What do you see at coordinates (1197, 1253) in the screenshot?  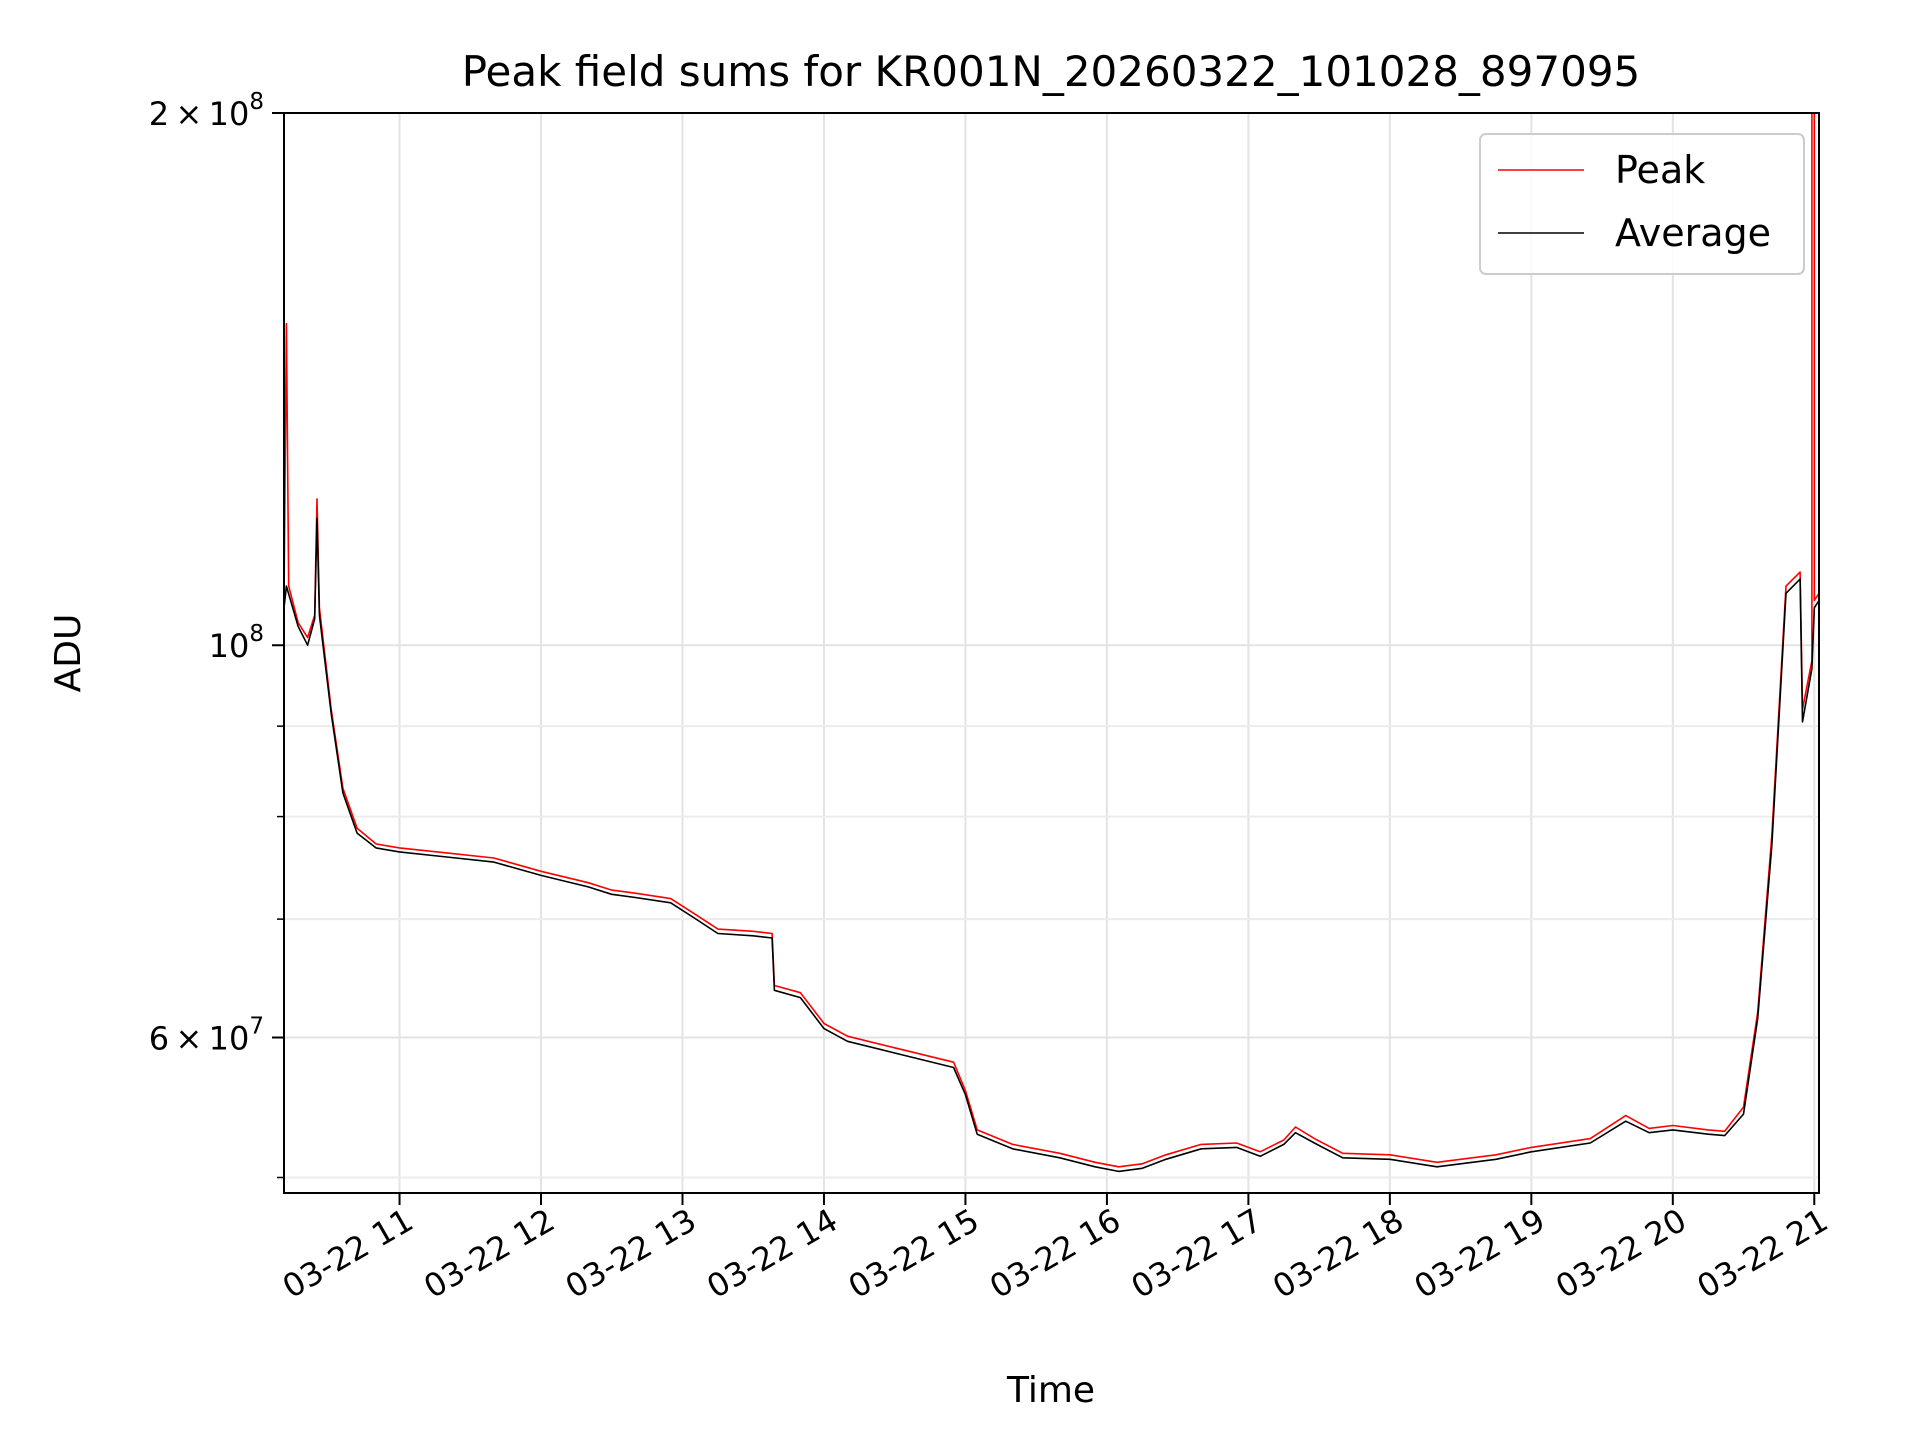 I see `x-tick-label: 03-22 17` at bounding box center [1197, 1253].